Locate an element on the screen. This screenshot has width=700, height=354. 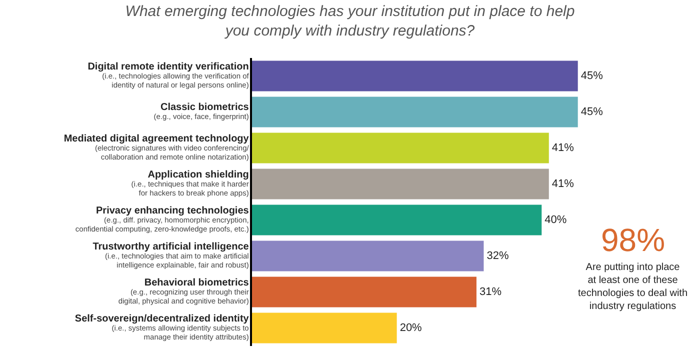
data-label: 32% is located at coordinates (497, 256).